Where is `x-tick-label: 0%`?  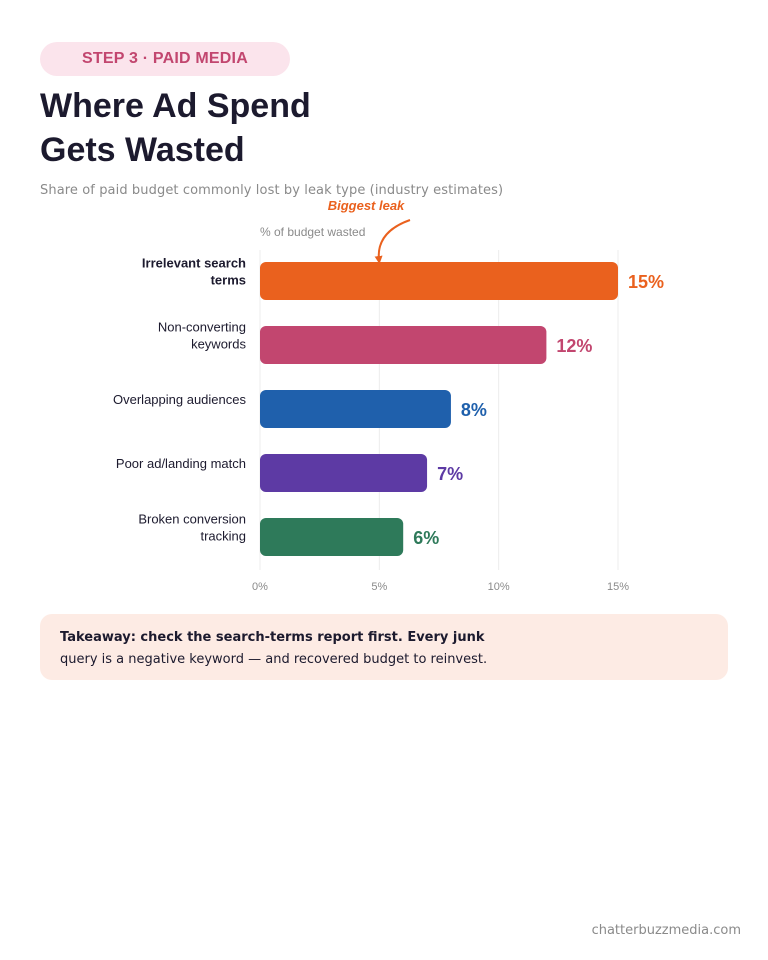 x-tick-label: 0% is located at coordinates (260, 587).